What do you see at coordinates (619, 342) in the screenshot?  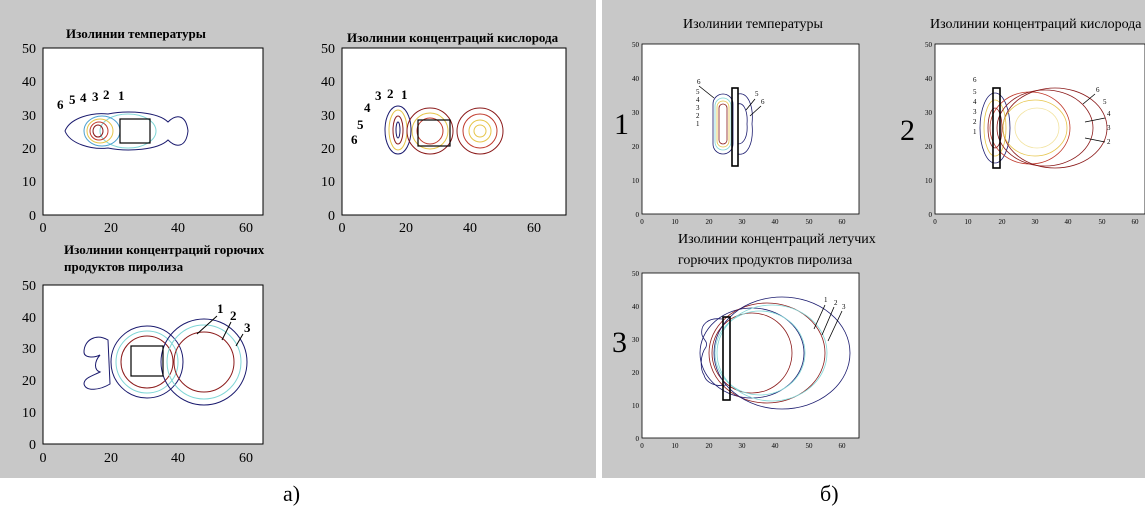 I see `right-plot3-number: 3` at bounding box center [619, 342].